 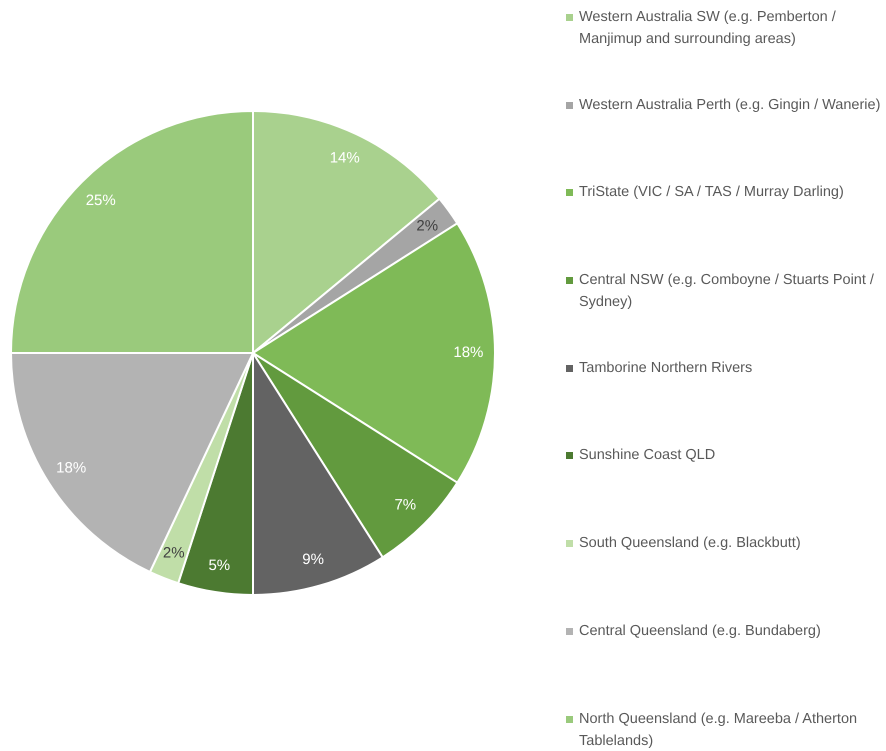 I want to click on legend-label: North Queensland (e.g. Mareeba / Atherton Tablelands), so click(x=718, y=730).